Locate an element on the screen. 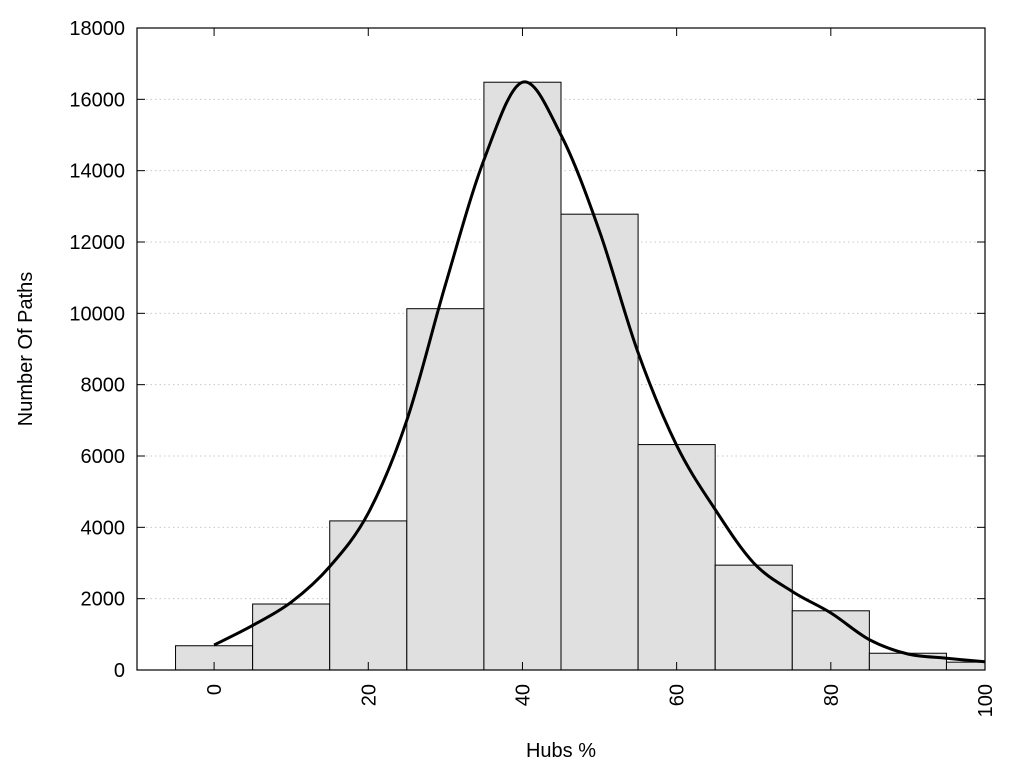 This screenshot has height=768, width=1024. x-tick-label: 20 is located at coordinates (369, 695).